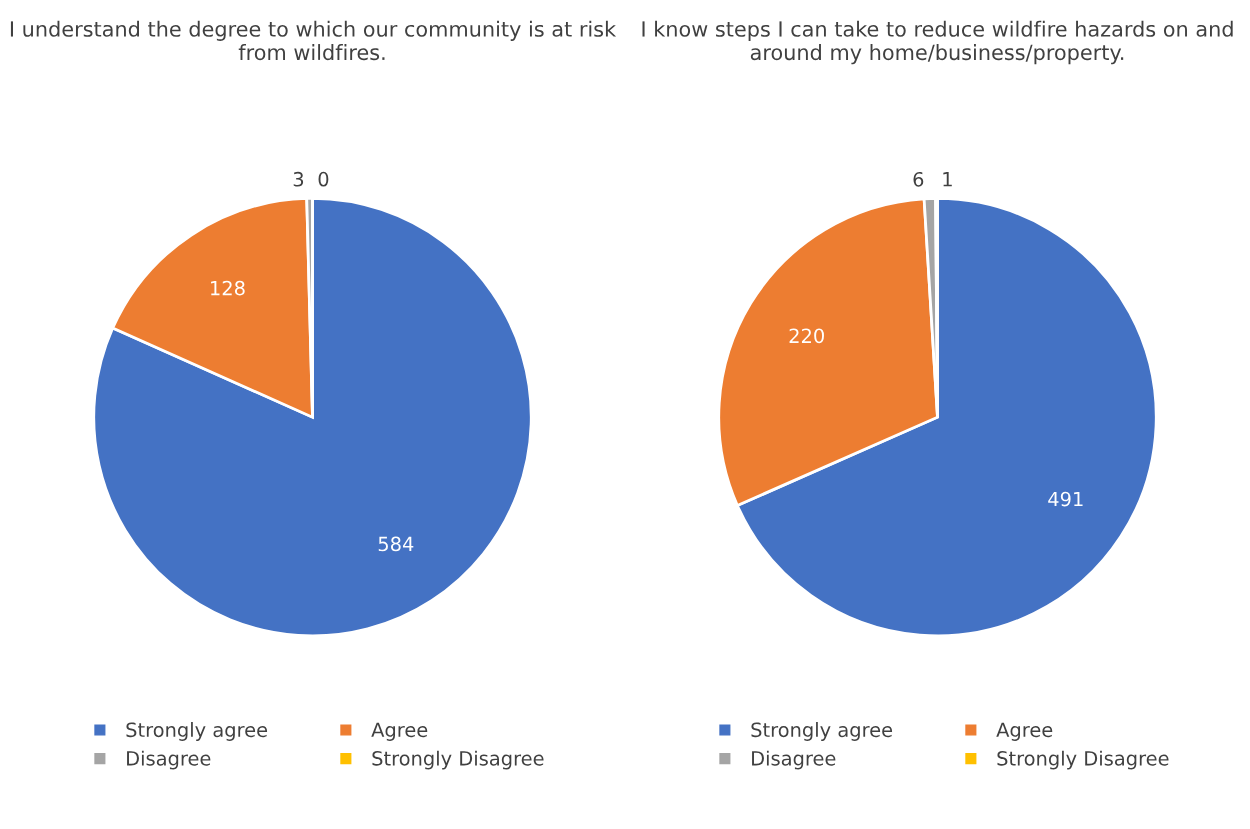  I want to click on chart-title: I understand the degree to which our community is at risk from wildfires., so click(313, 40).